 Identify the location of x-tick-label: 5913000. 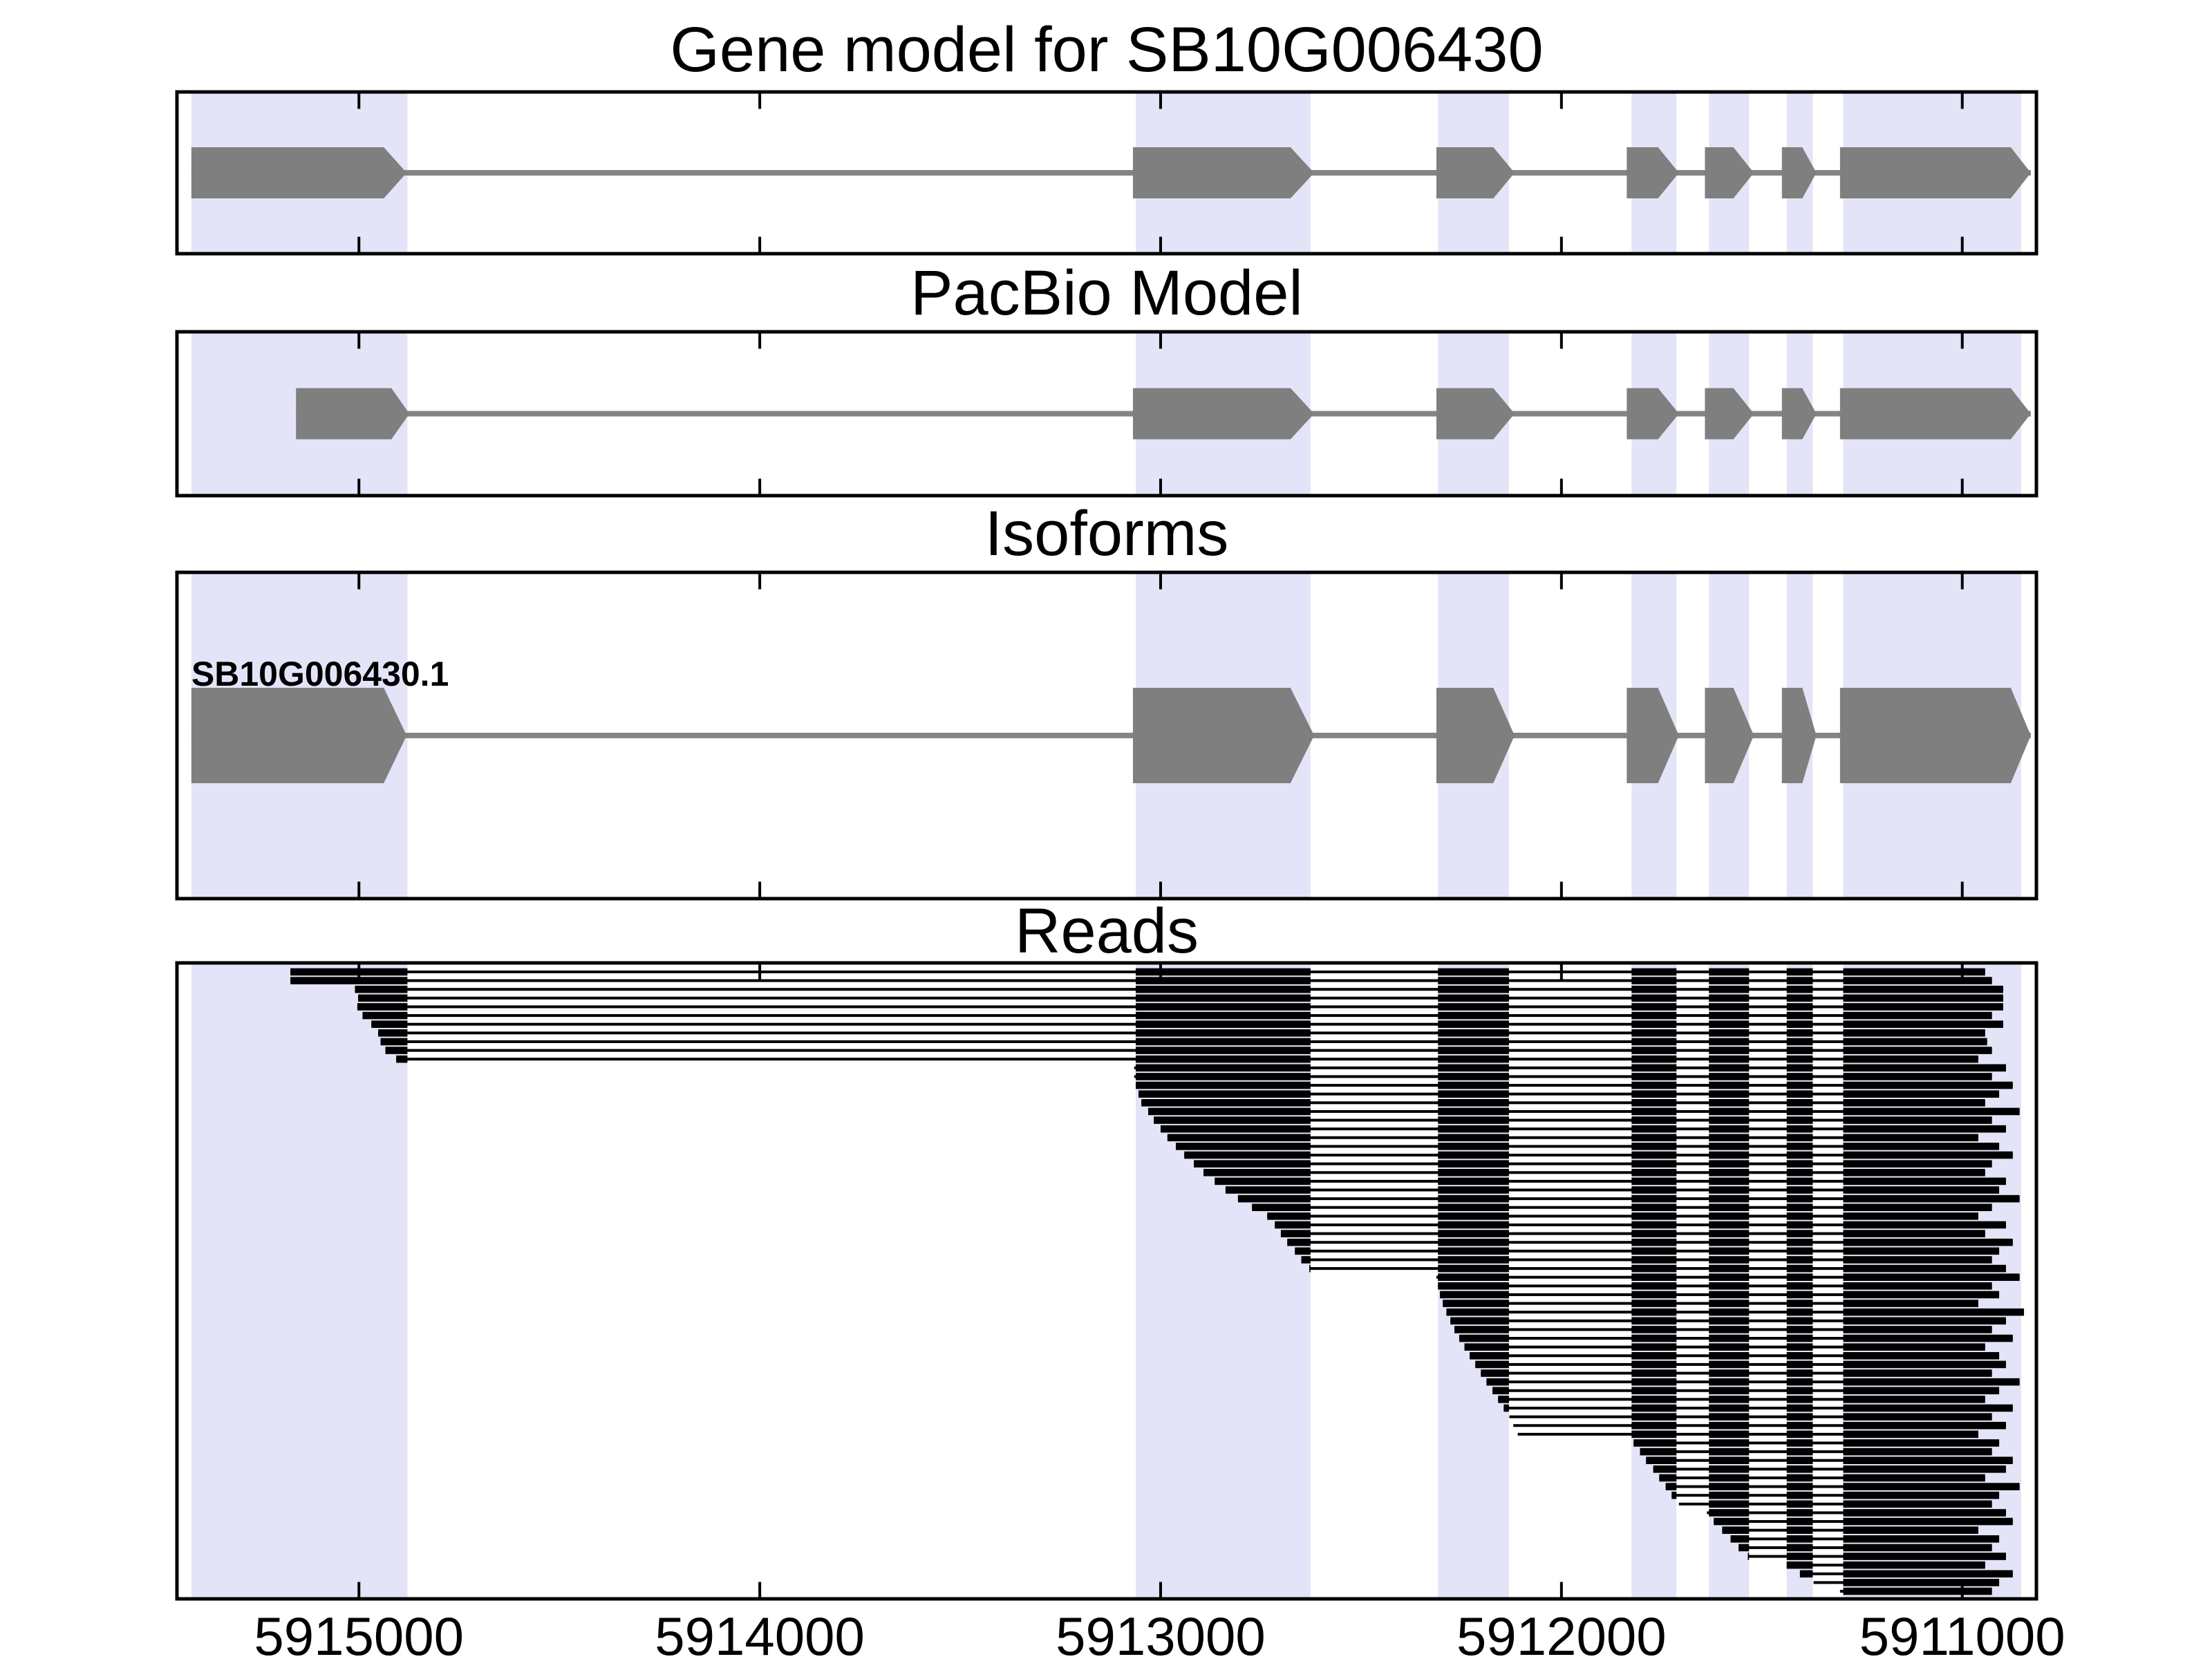
(1161, 1633).